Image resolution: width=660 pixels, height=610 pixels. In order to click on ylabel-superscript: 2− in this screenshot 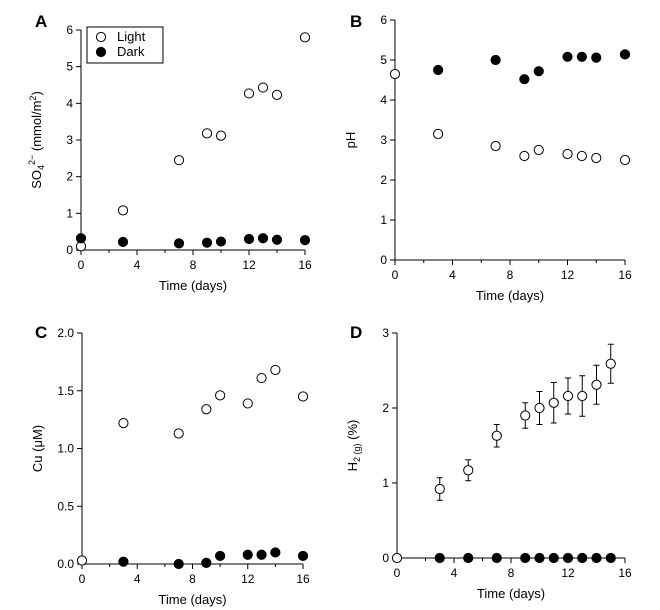, I will do `click(32, 160)`.